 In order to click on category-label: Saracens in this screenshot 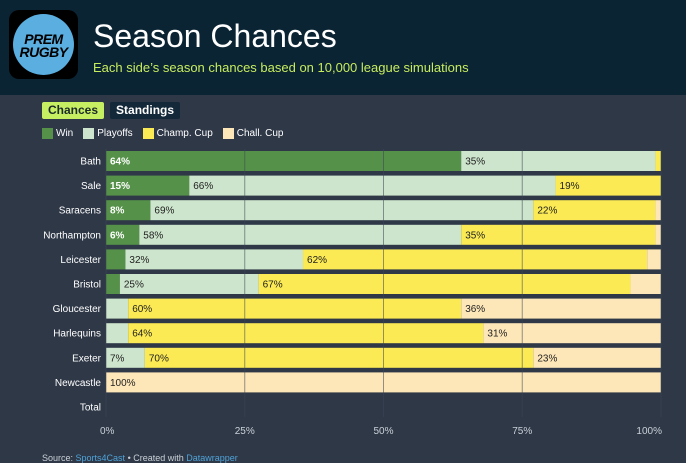, I will do `click(80, 211)`.